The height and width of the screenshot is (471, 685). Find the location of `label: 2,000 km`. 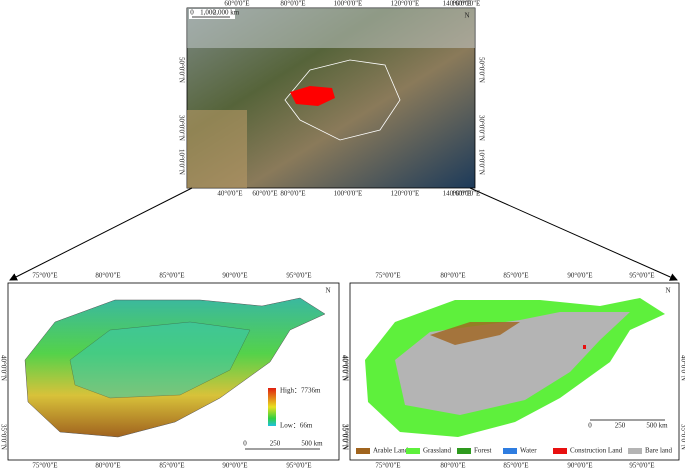

label: 2,000 km is located at coordinates (226, 13).